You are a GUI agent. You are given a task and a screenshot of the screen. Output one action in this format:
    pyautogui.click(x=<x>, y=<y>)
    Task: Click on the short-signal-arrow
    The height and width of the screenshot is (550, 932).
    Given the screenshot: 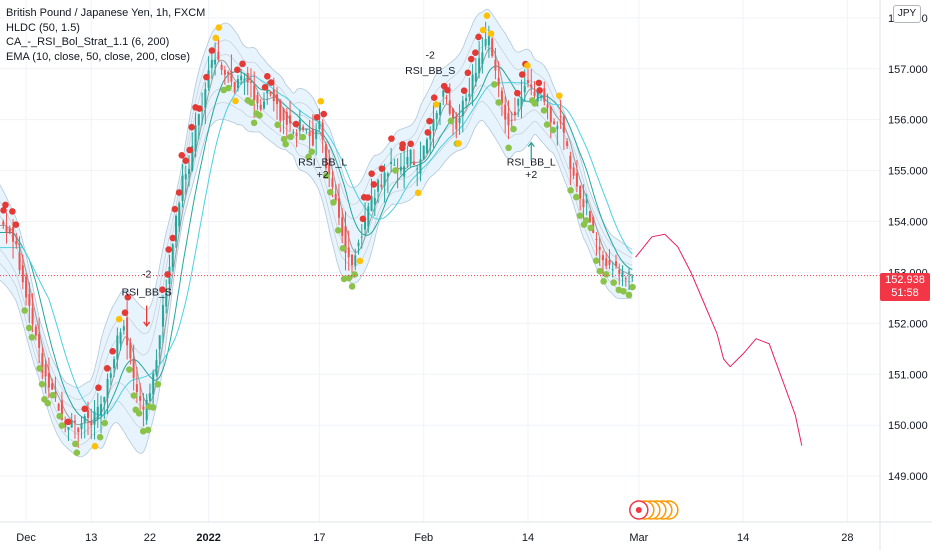 What is the action you would take?
    pyautogui.click(x=147, y=324)
    